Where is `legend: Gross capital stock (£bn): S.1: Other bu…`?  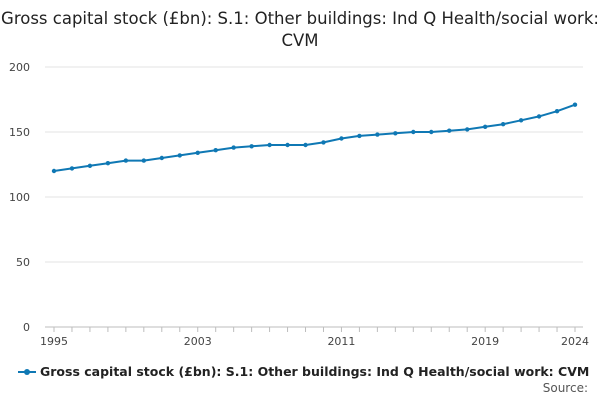
legend: Gross capital stock (£bn): S.1: Other bu… is located at coordinates (303, 371).